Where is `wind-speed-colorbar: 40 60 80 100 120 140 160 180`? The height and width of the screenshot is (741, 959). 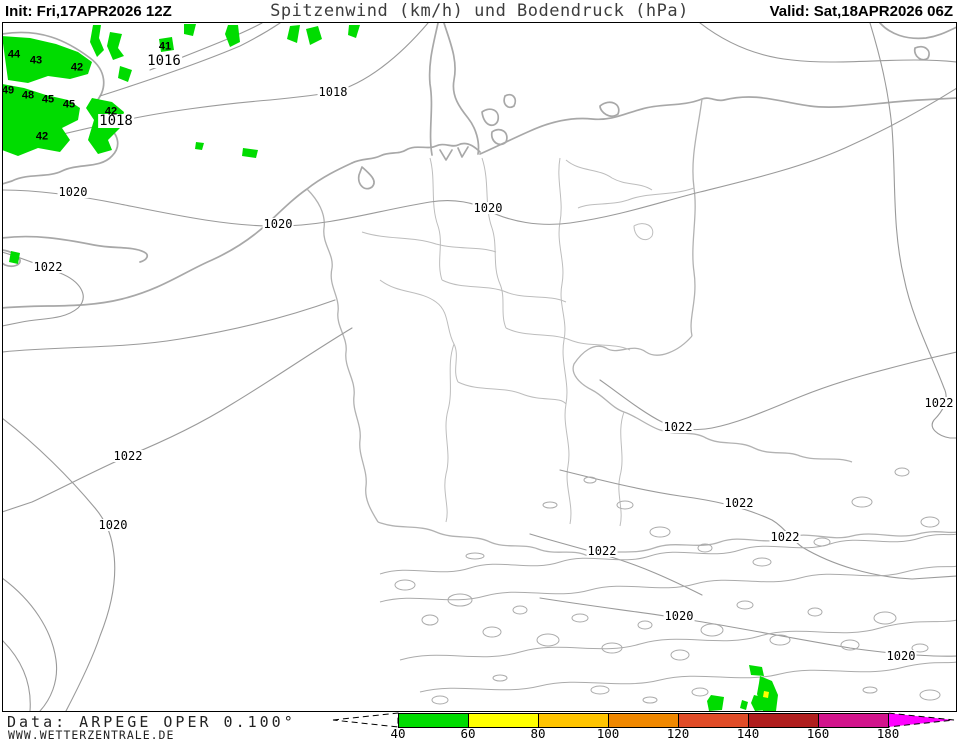
wind-speed-colorbar: 40 60 80 100 120 140 160 180 is located at coordinates (644, 726).